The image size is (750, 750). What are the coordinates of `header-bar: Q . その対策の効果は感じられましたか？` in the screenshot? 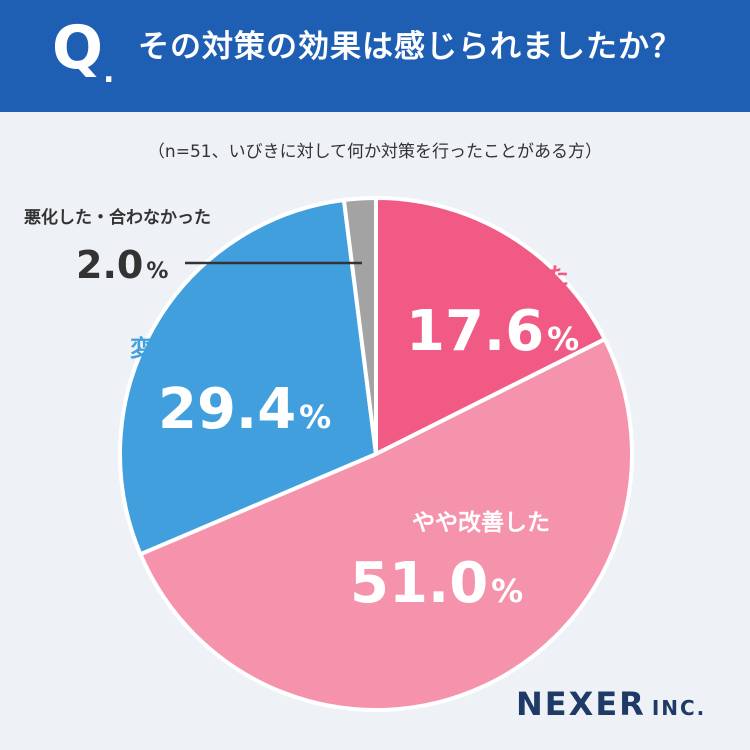 It's located at (375, 56).